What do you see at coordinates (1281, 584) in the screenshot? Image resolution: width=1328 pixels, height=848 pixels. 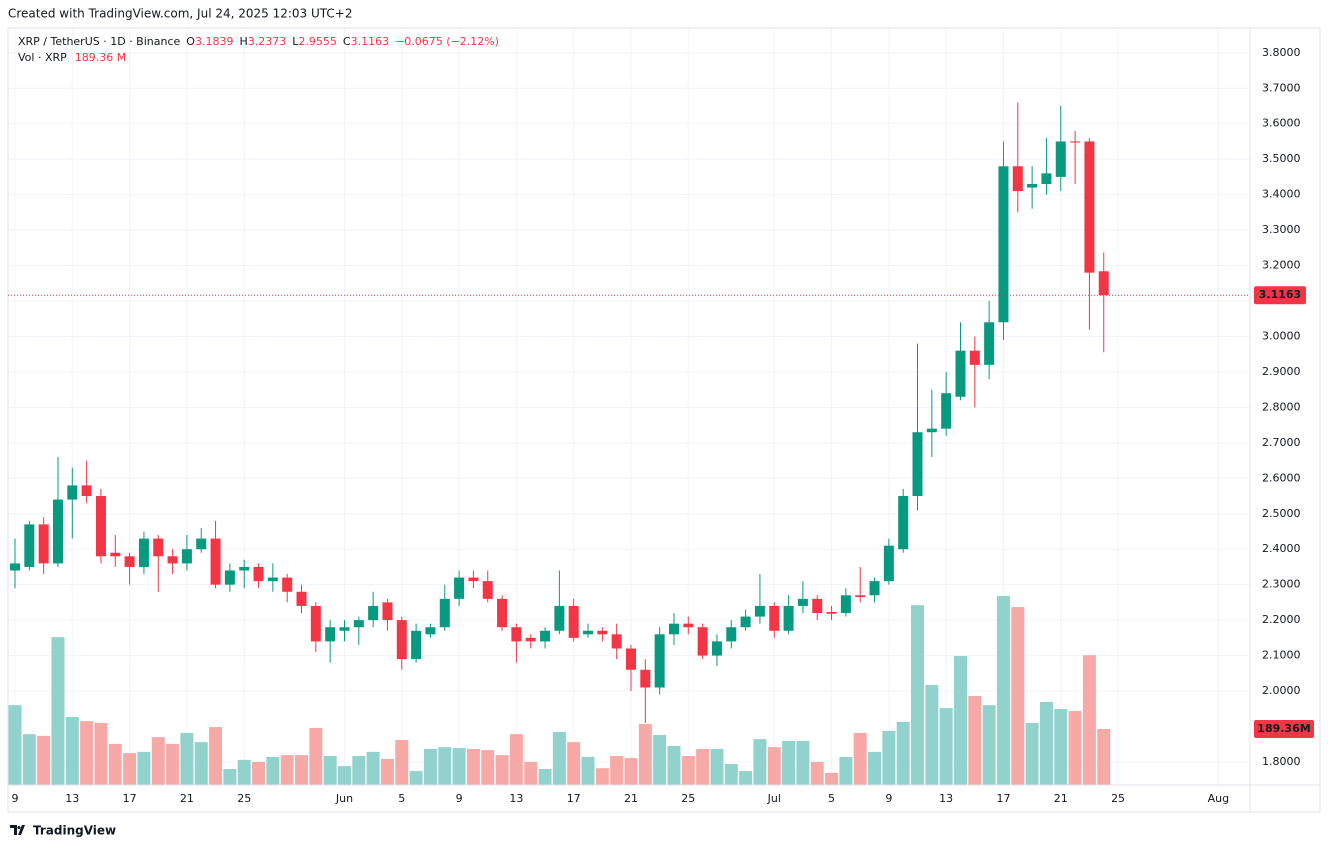 I see `y-tick-label: 2.3000` at bounding box center [1281, 584].